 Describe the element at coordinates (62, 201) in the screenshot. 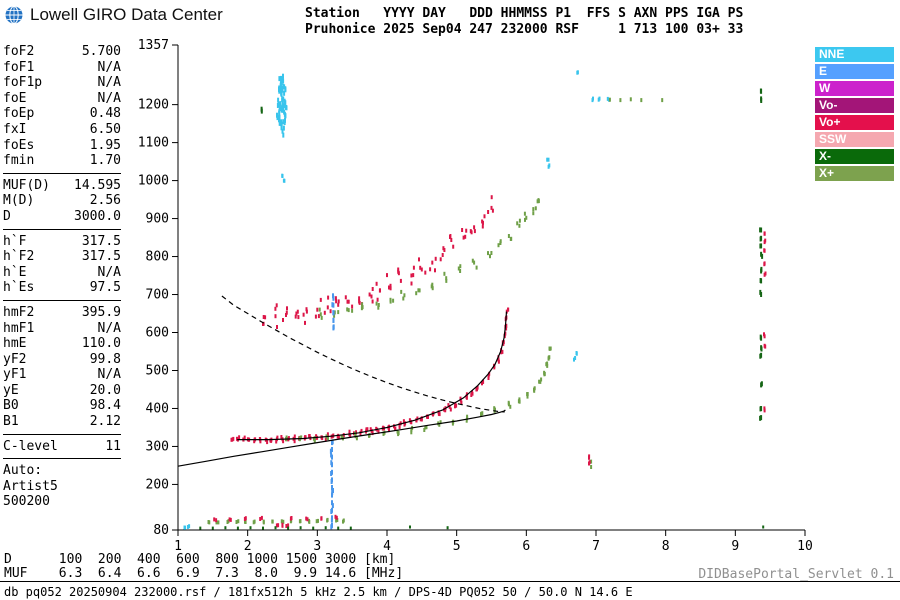

I see `param-row: M(D) 2.56` at that location.